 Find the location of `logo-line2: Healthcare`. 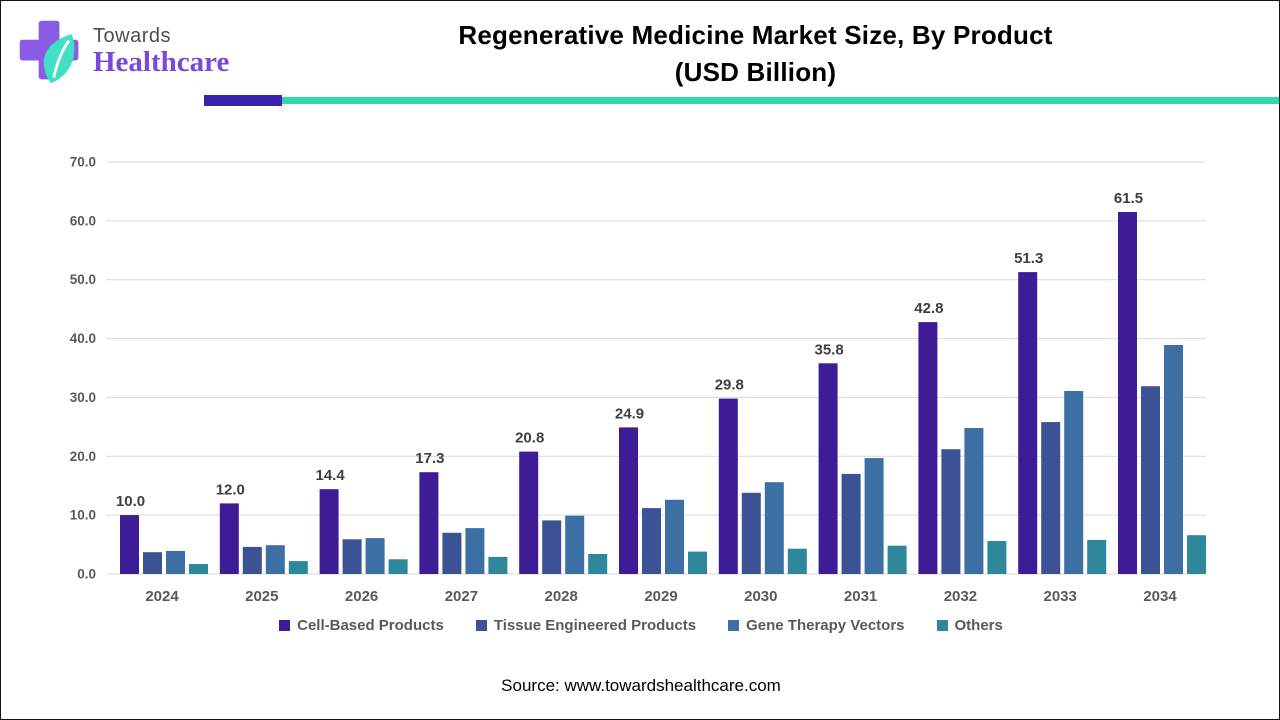

logo-line2: Healthcare is located at coordinates (161, 62).